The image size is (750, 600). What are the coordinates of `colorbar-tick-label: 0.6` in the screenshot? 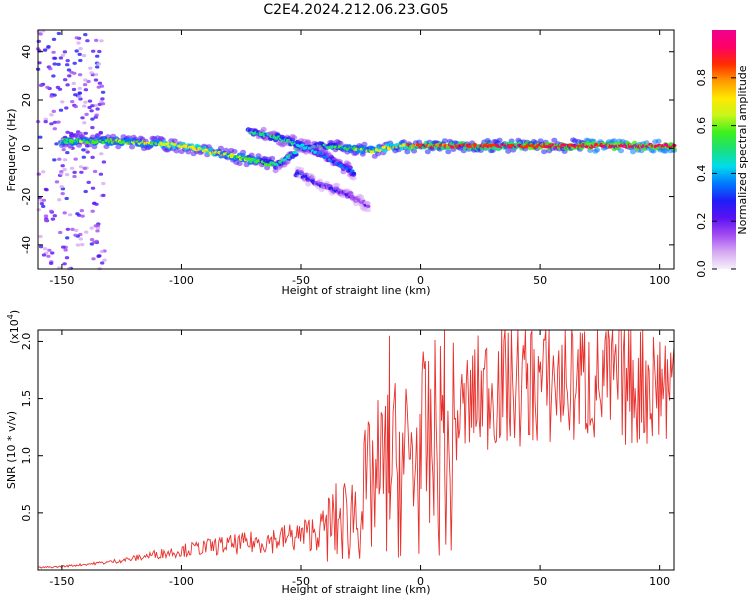 It's located at (701, 126).